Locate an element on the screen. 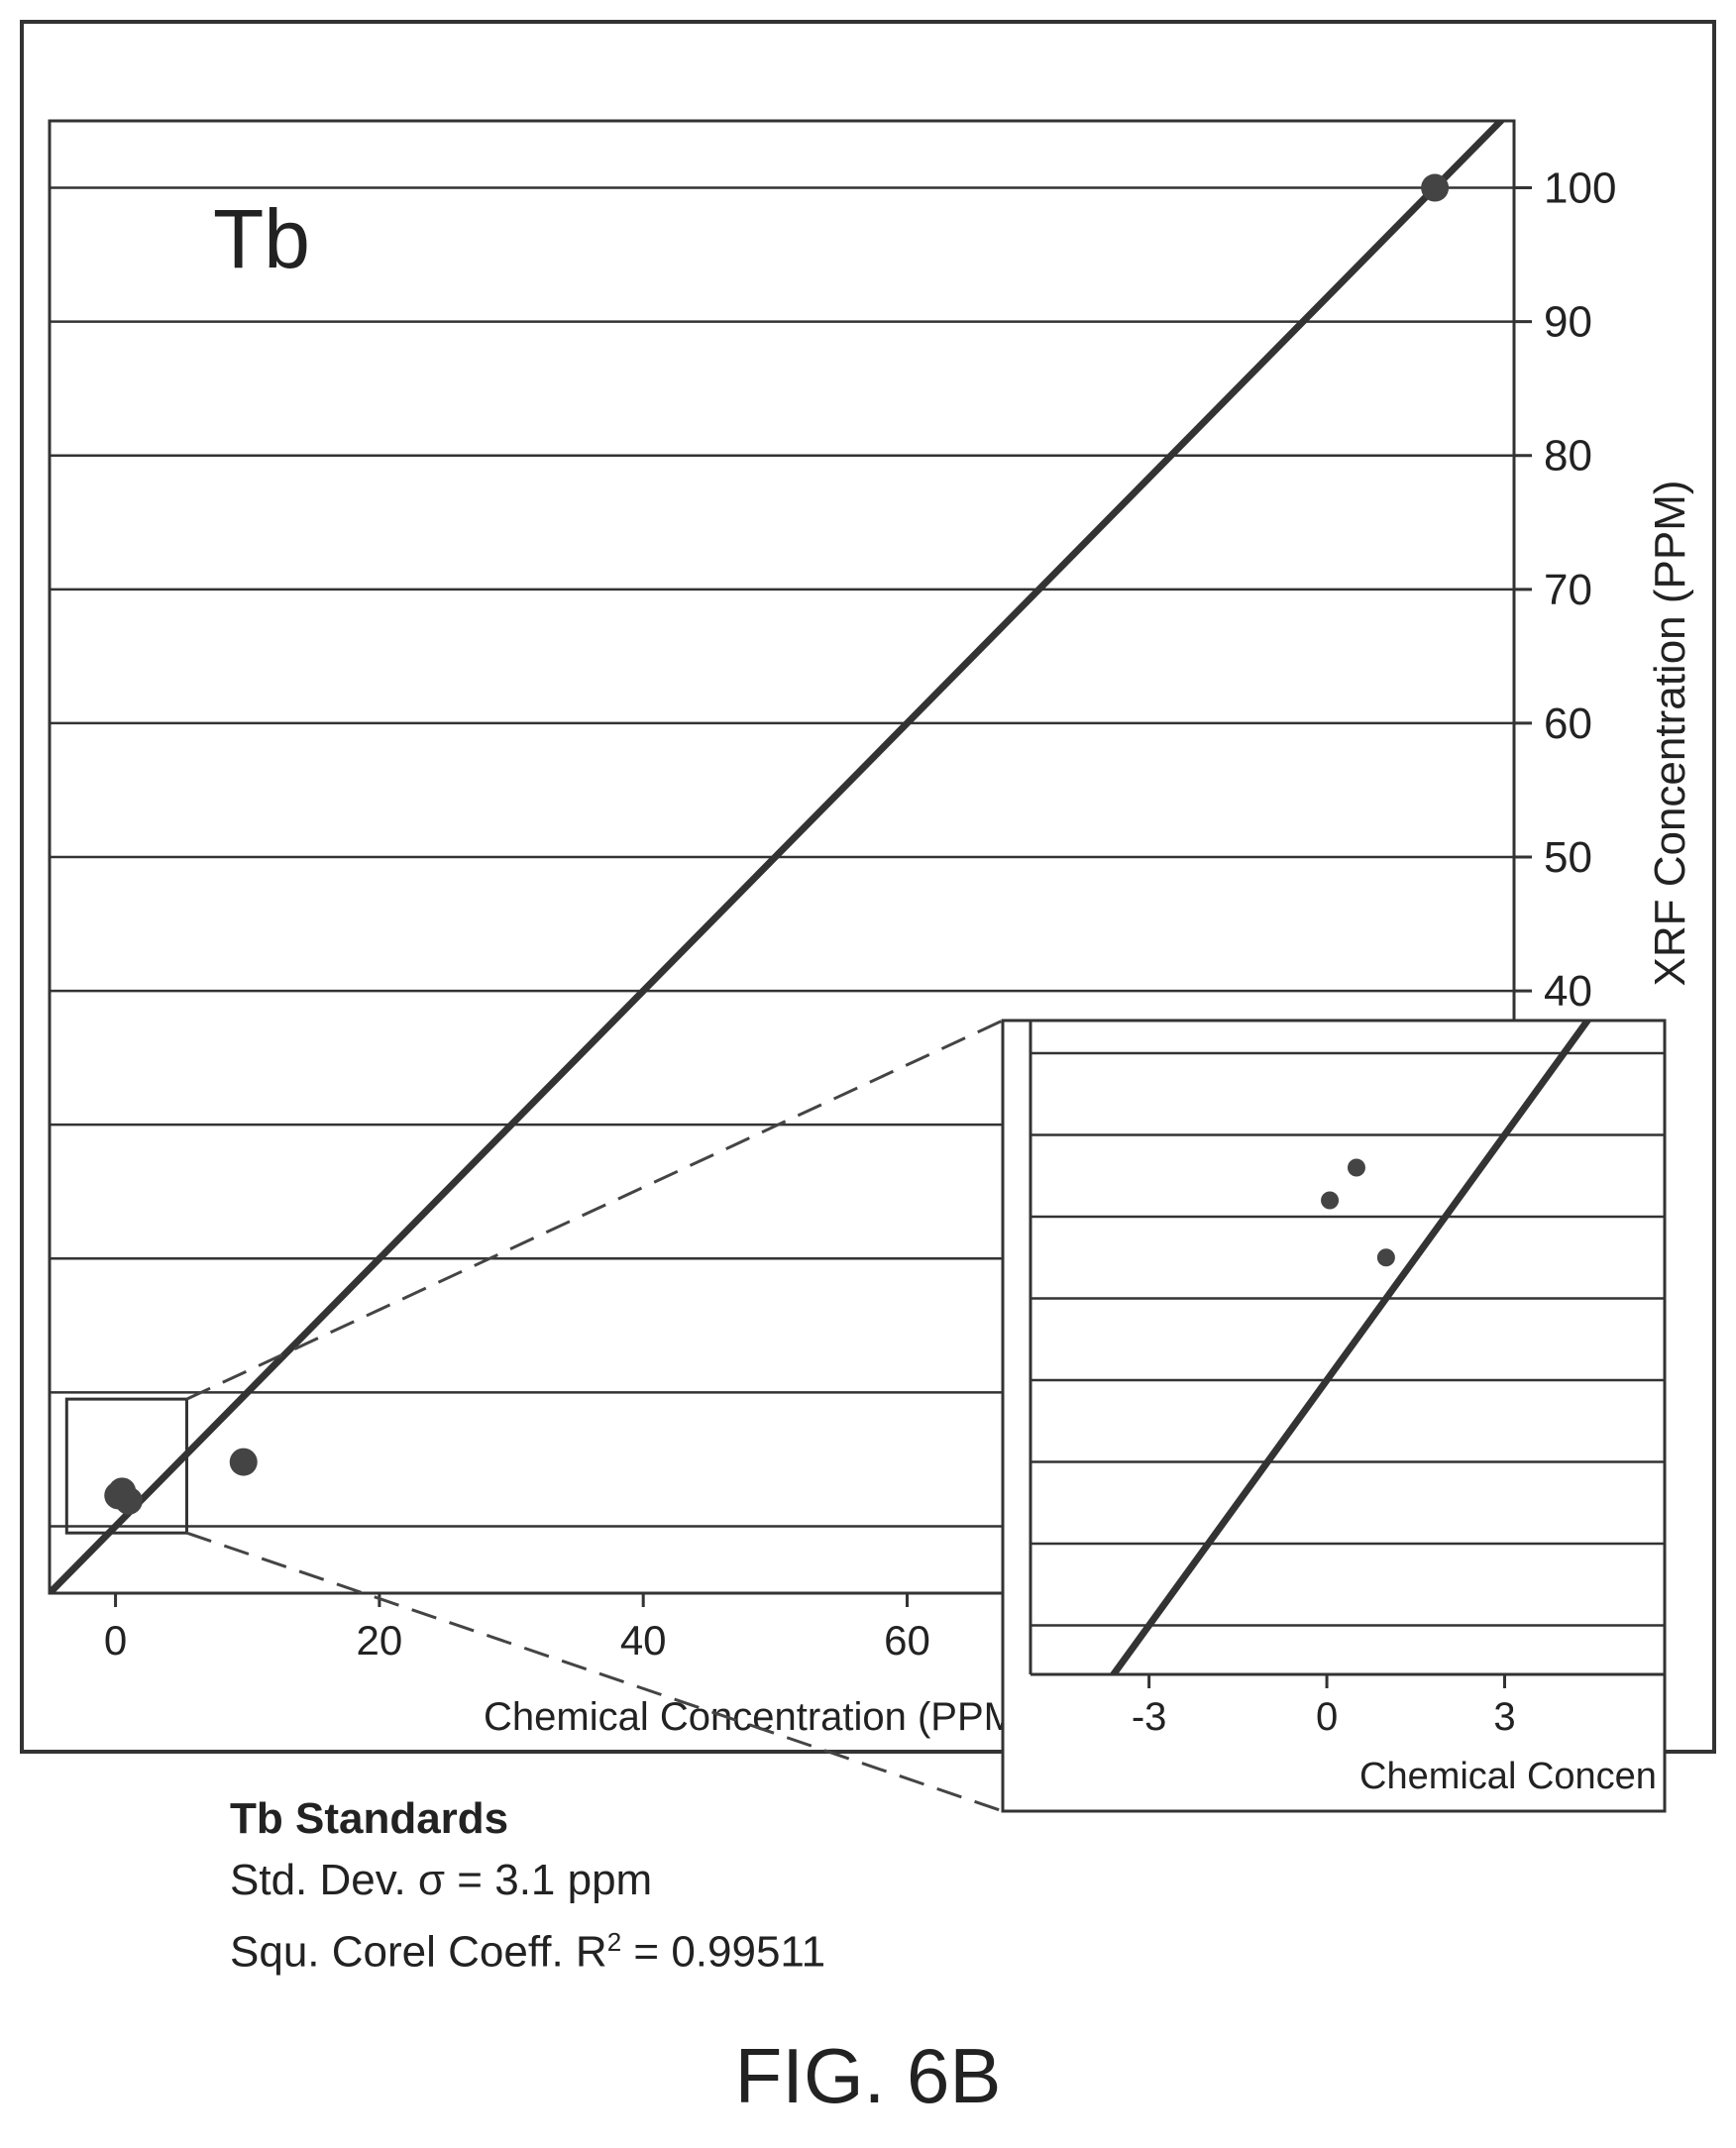 Image resolution: width=1736 pixels, height=2148 pixels. x-tick-label: 0 is located at coordinates (115, 1640).